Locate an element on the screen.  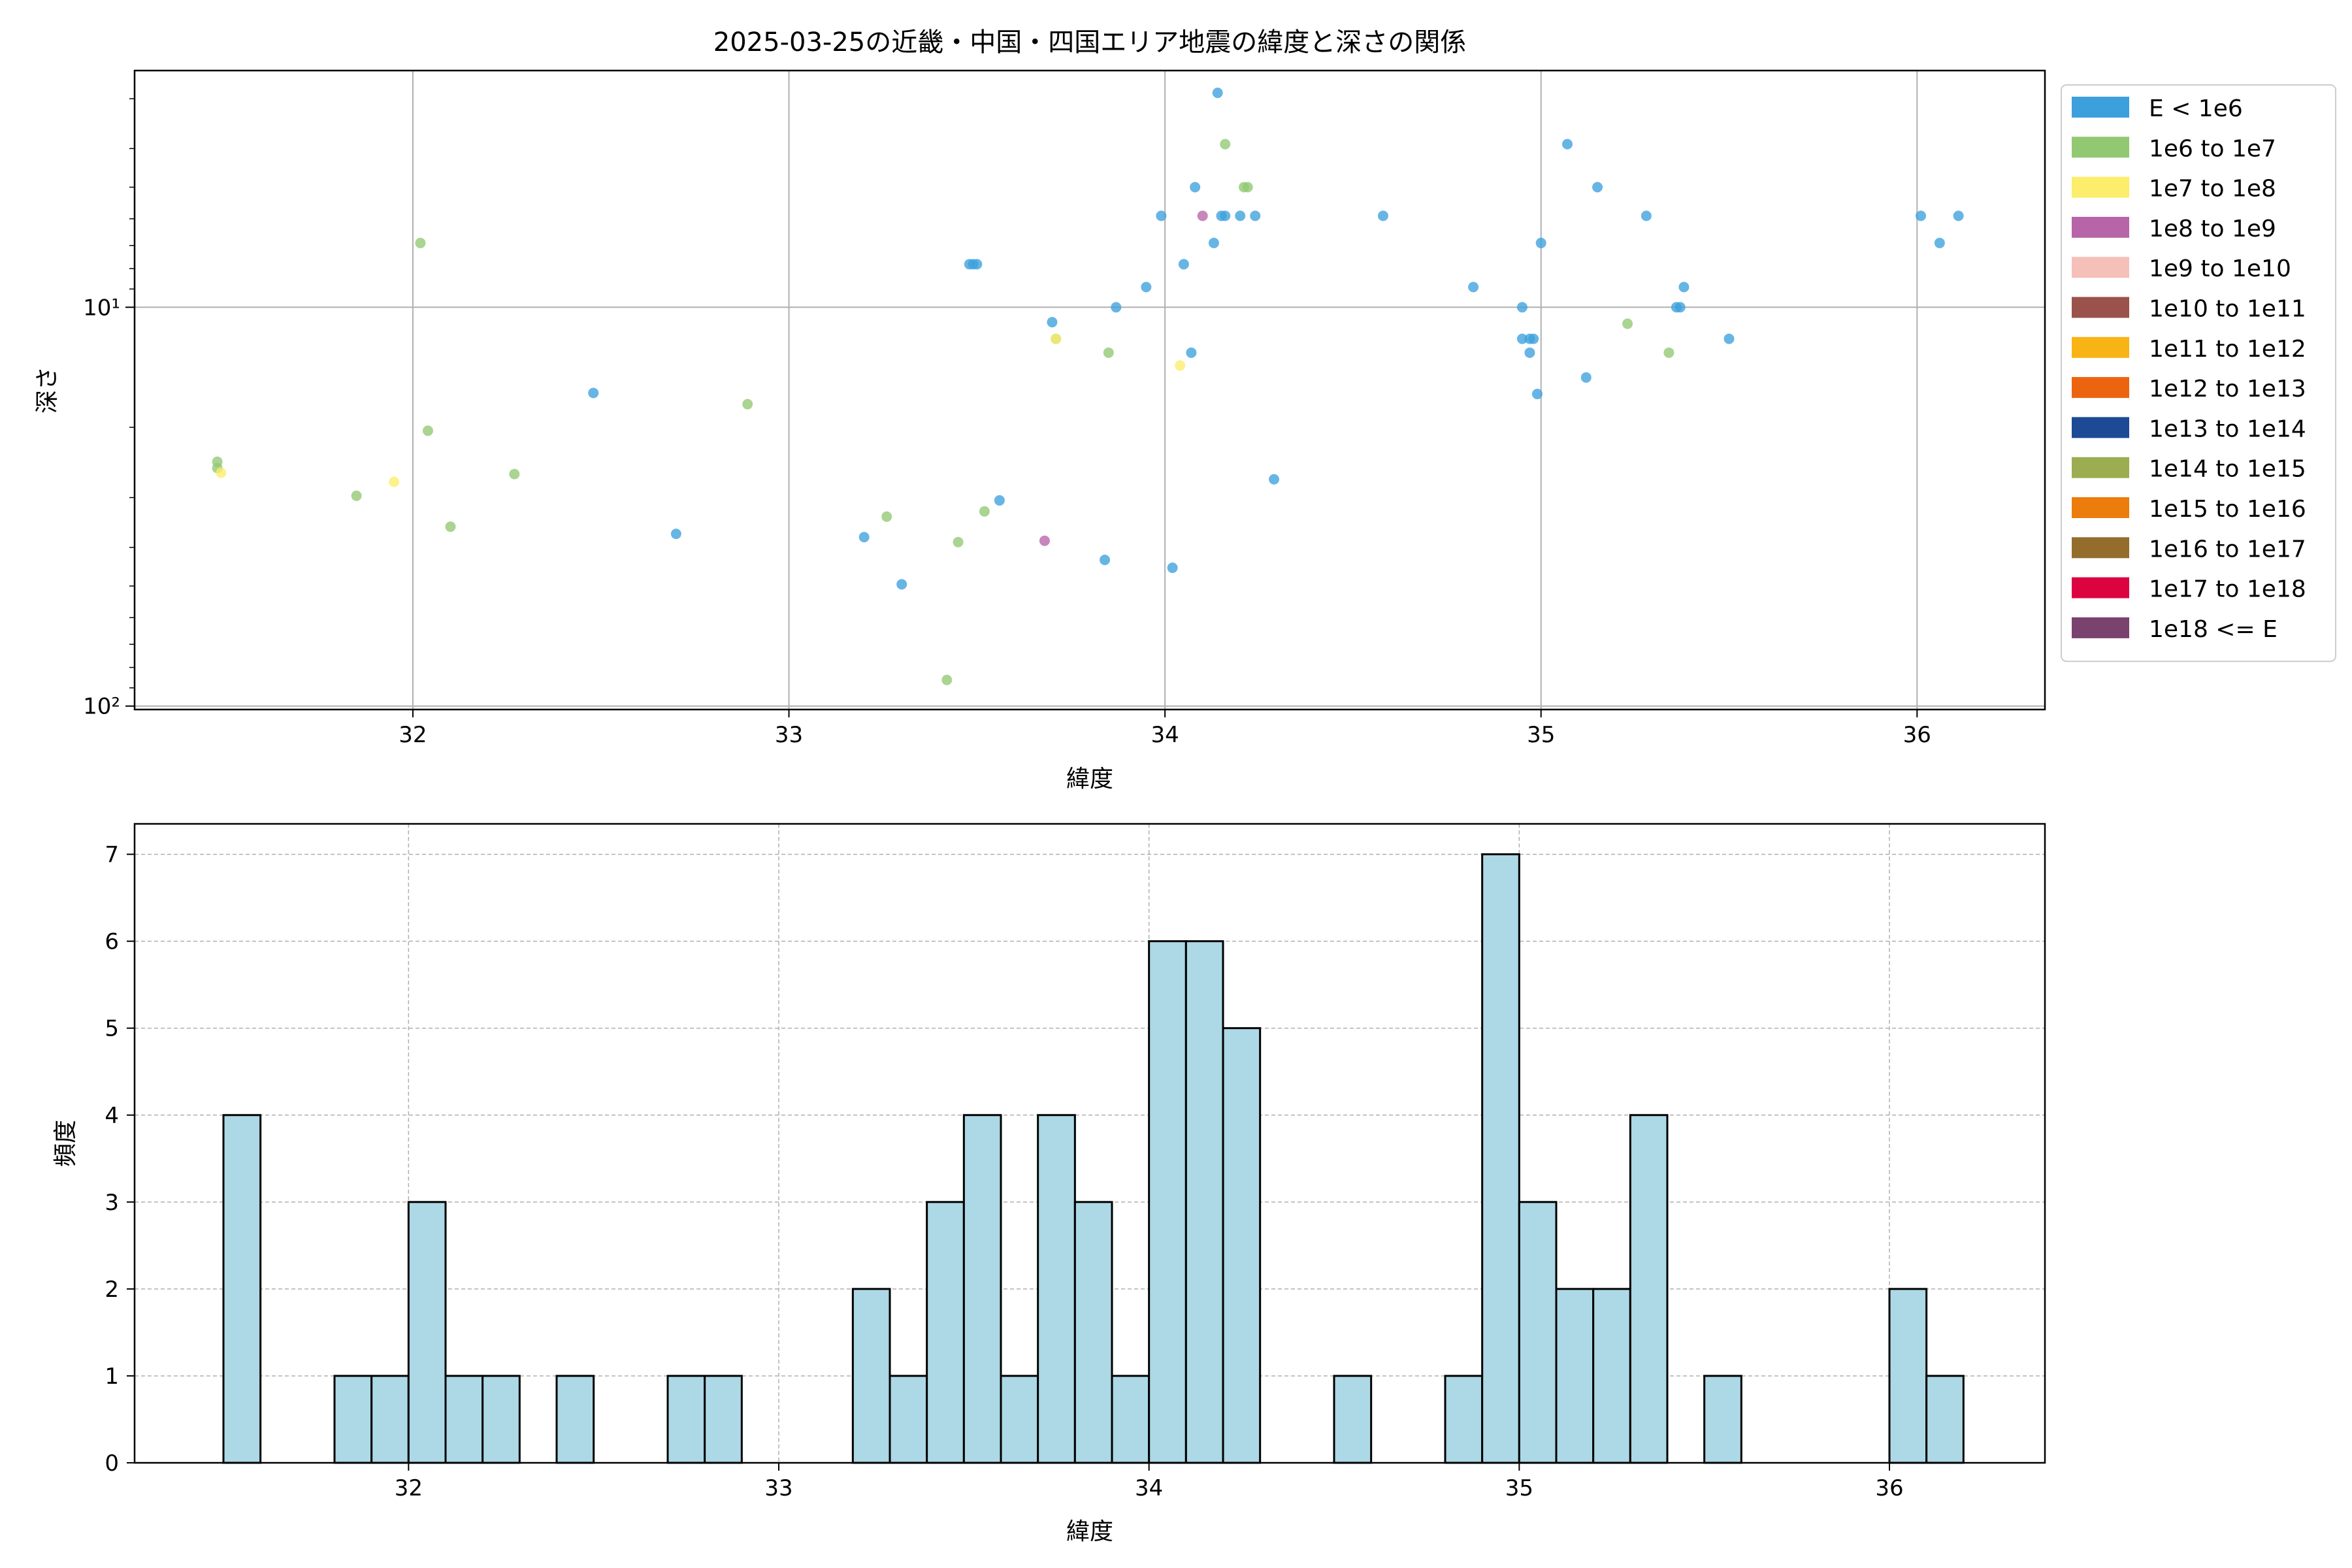
scatter-x-tick-label: 34 is located at coordinates (1165, 735).